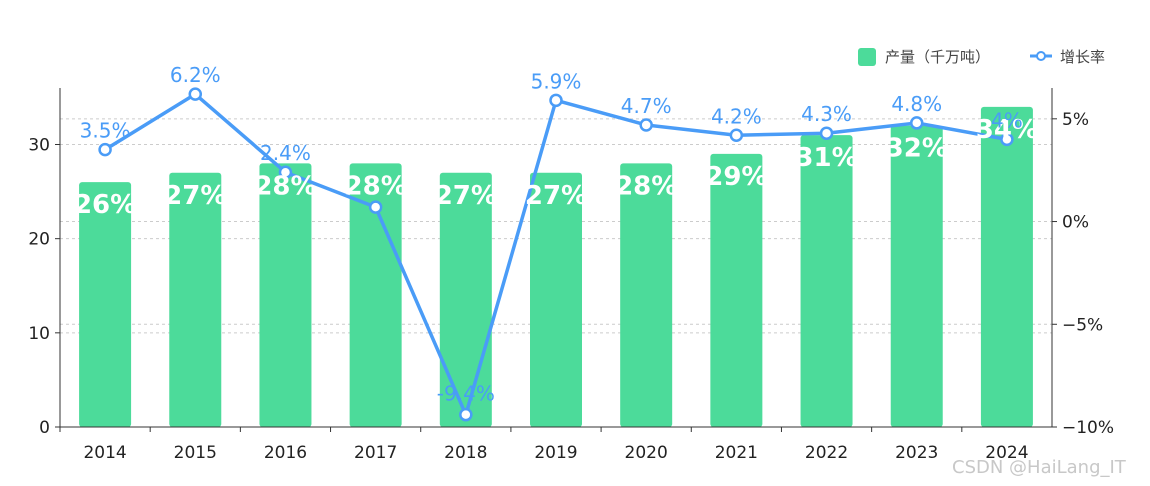 This screenshot has width=1150, height=486. I want to click on bar-data-label: 29%, so click(736, 177).